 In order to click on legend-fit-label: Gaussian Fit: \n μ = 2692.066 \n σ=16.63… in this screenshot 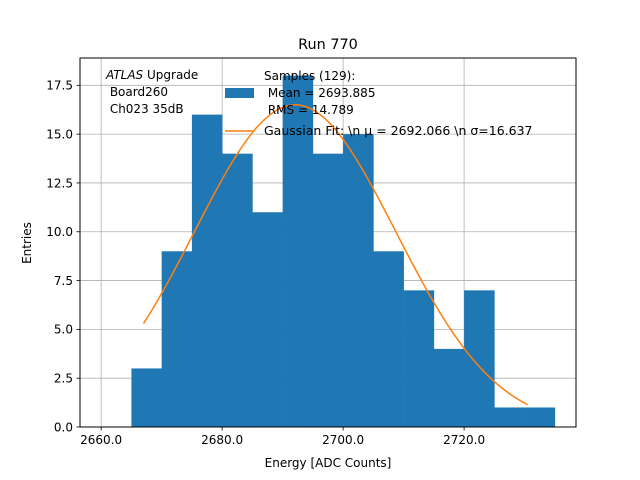, I will do `click(398, 130)`.